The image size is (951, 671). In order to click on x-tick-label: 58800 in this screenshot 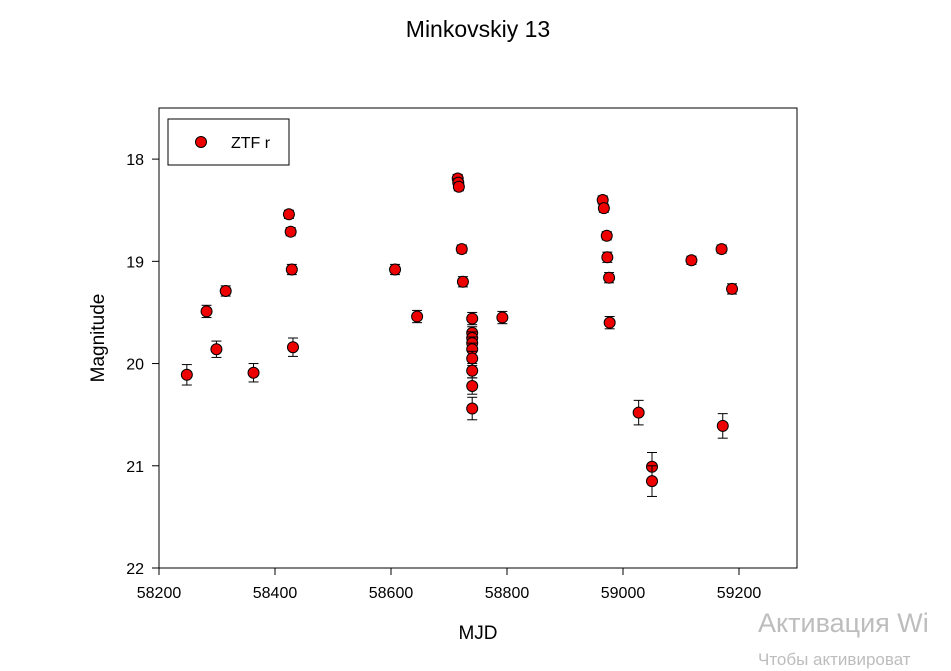, I will do `click(507, 593)`.